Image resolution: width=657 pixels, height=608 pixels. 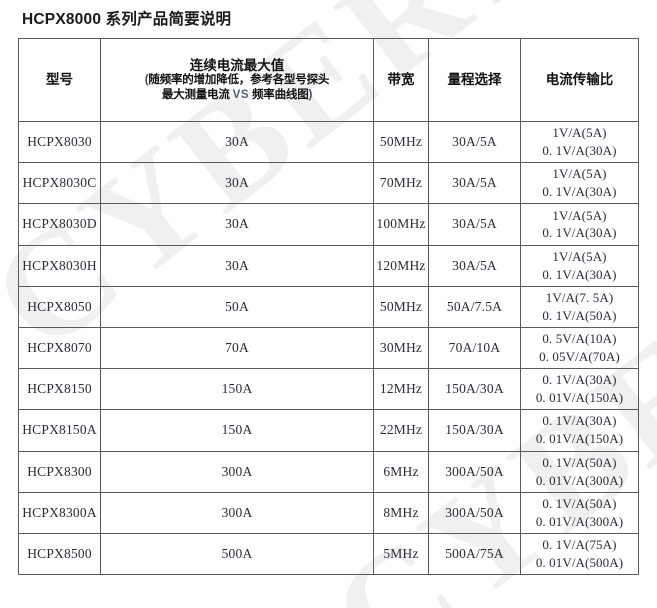 What do you see at coordinates (401, 389) in the screenshot?
I see `cell-bandwidth: 12MHz` at bounding box center [401, 389].